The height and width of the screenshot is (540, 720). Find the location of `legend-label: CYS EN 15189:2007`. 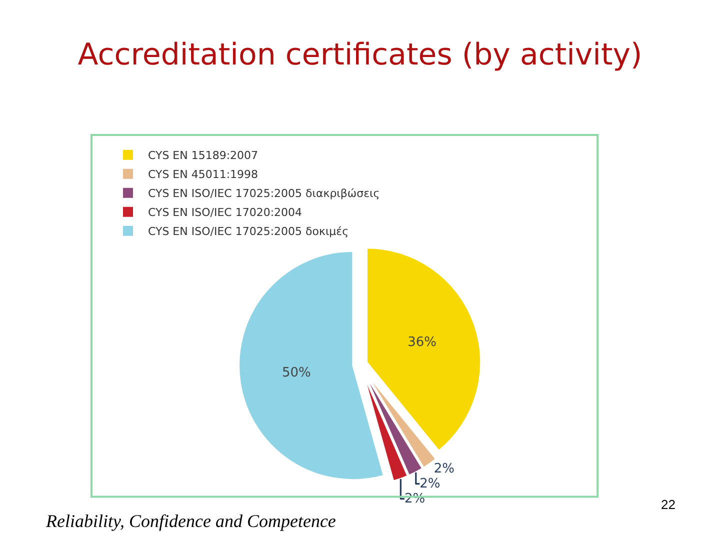

legend-label: CYS EN 15189:2007 is located at coordinates (203, 155).